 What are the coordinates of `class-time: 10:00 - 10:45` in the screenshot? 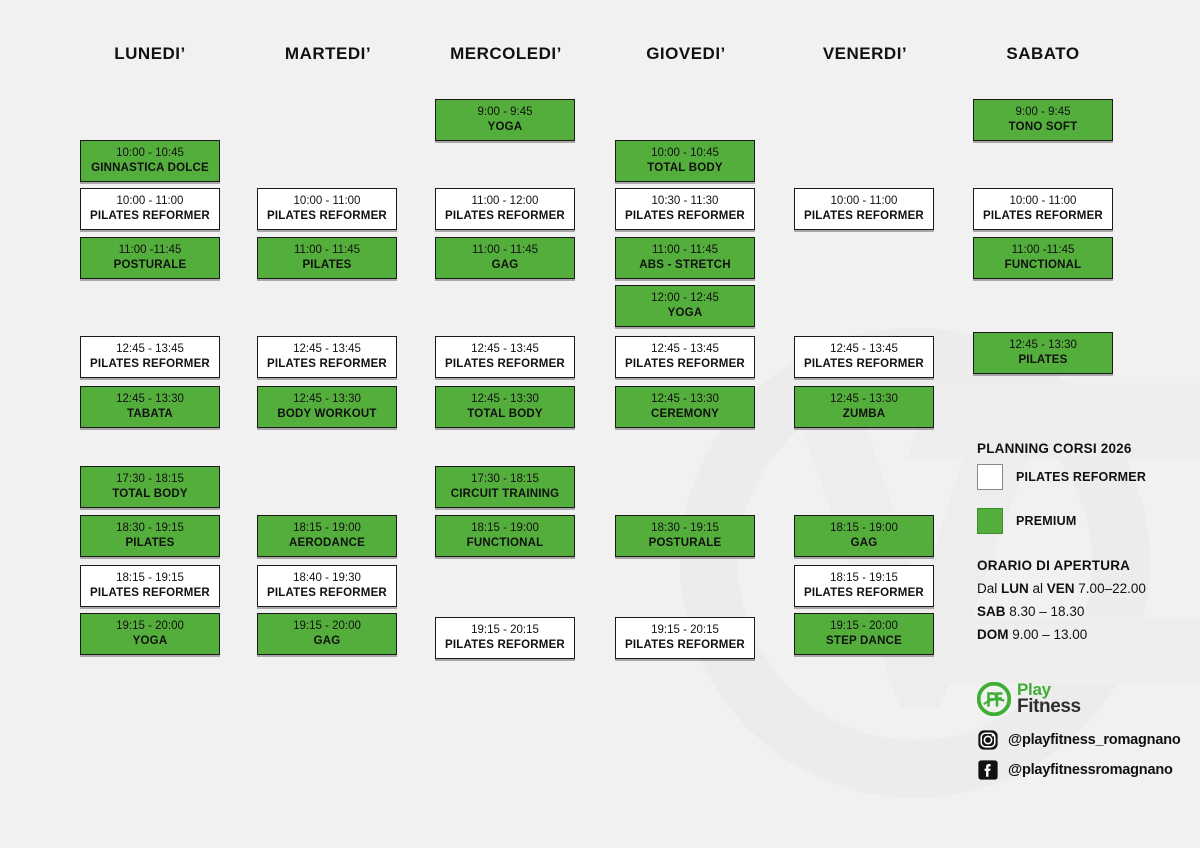 It's located at (150, 153).